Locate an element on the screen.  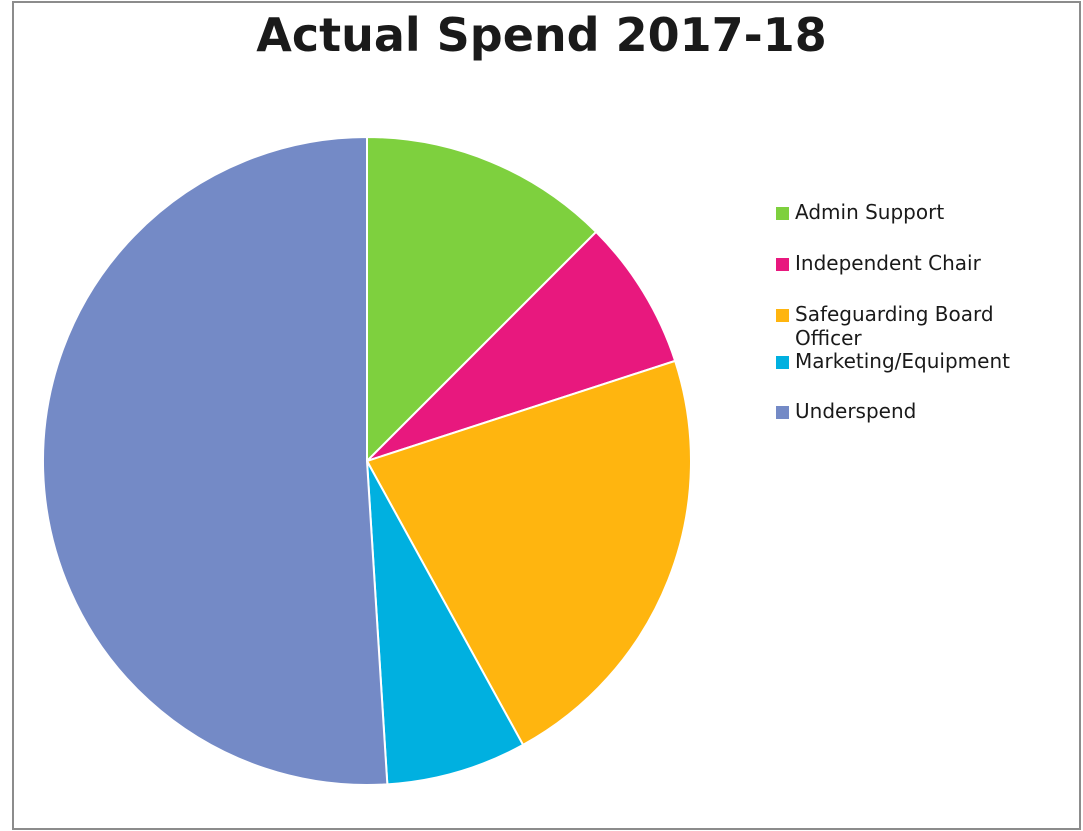
legend-label: Independent Chair is located at coordinates (888, 263).